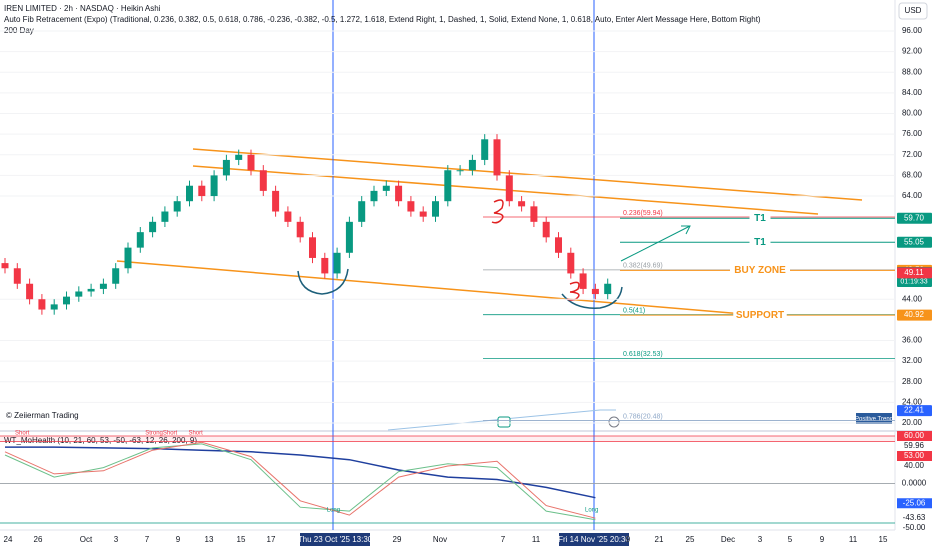  What do you see at coordinates (655, 243) in the screenshot?
I see `target-arrow` at bounding box center [655, 243].